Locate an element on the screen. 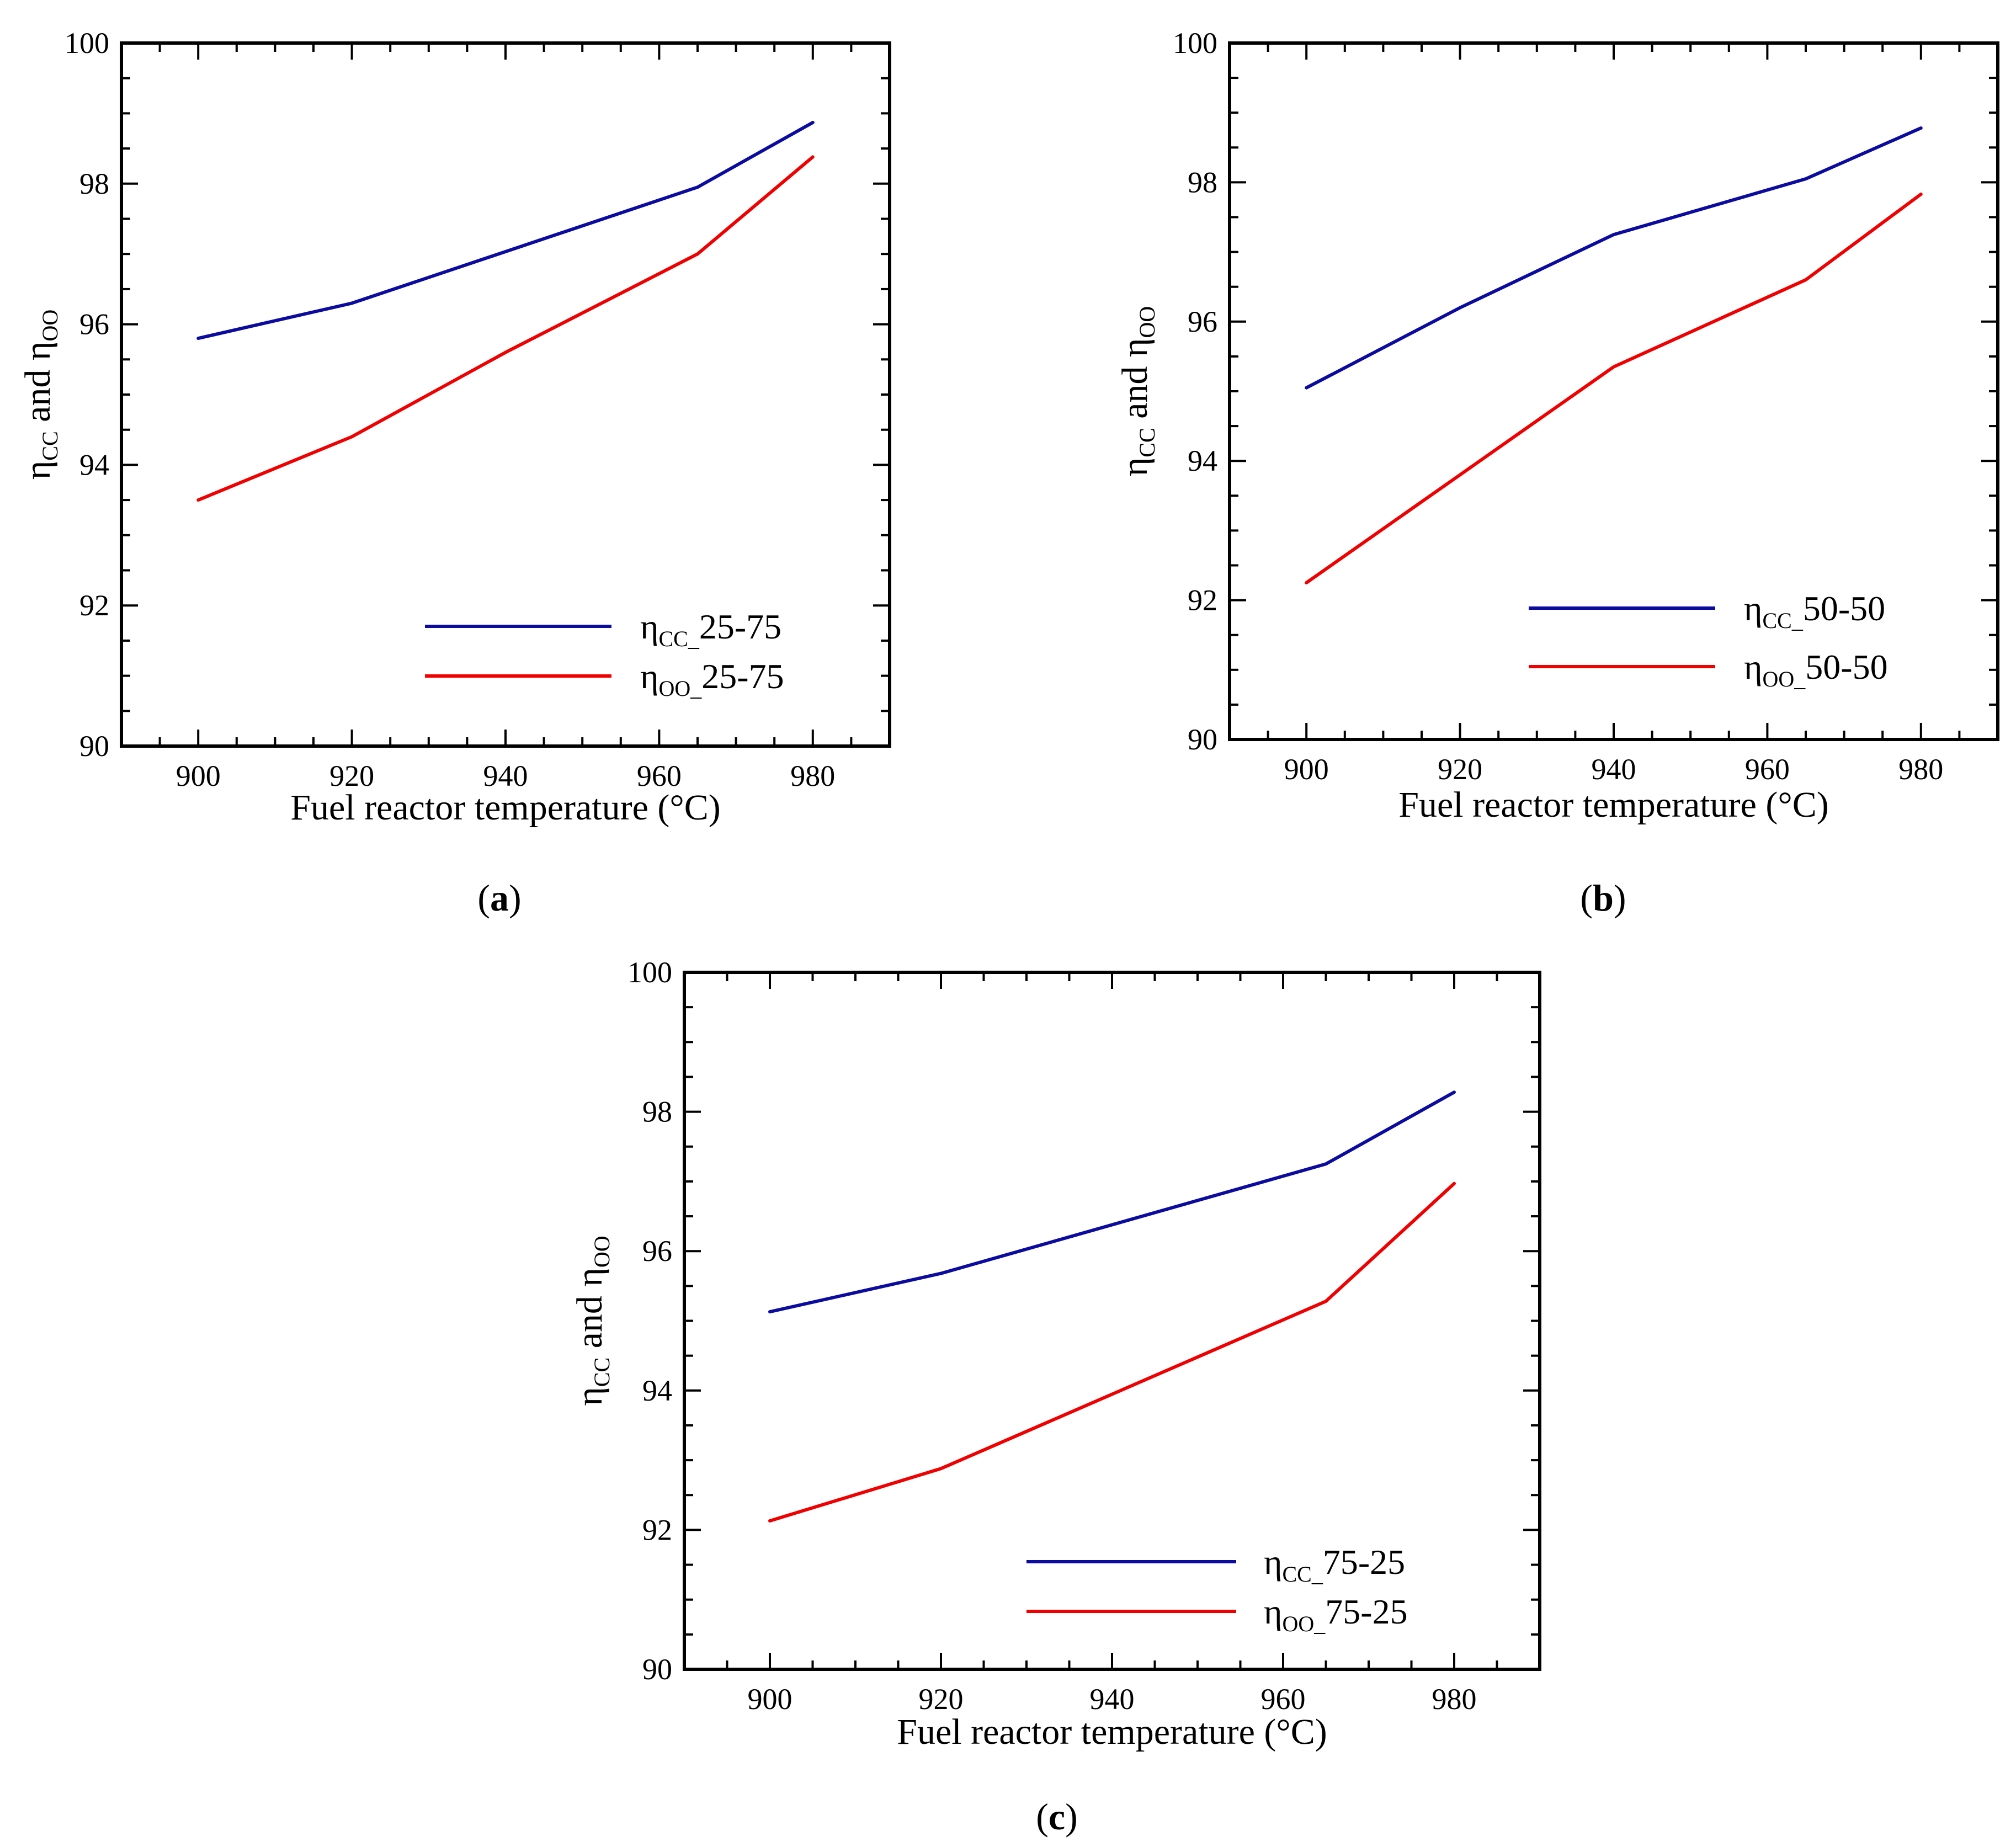  panel-letter: c is located at coordinates (1057, 1817).